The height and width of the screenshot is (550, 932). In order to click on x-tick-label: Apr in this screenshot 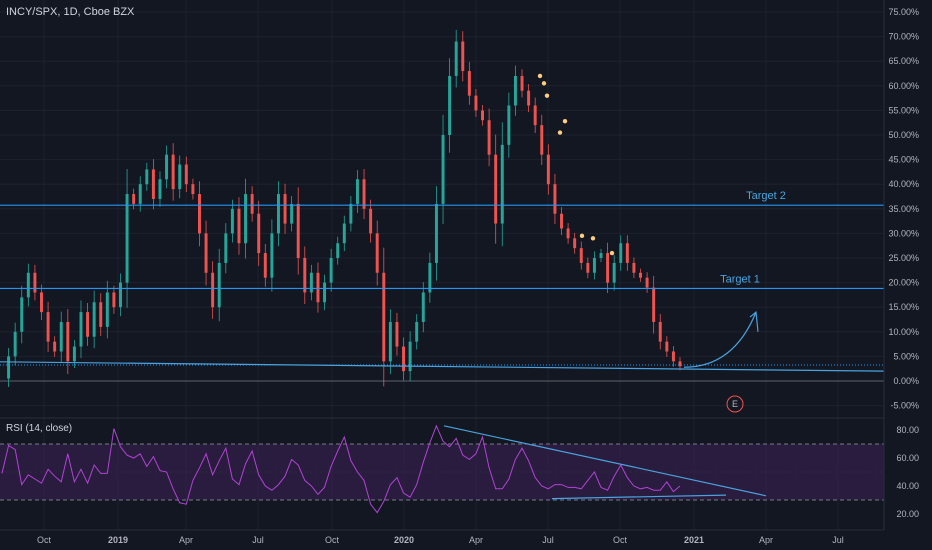, I will do `click(766, 540)`.